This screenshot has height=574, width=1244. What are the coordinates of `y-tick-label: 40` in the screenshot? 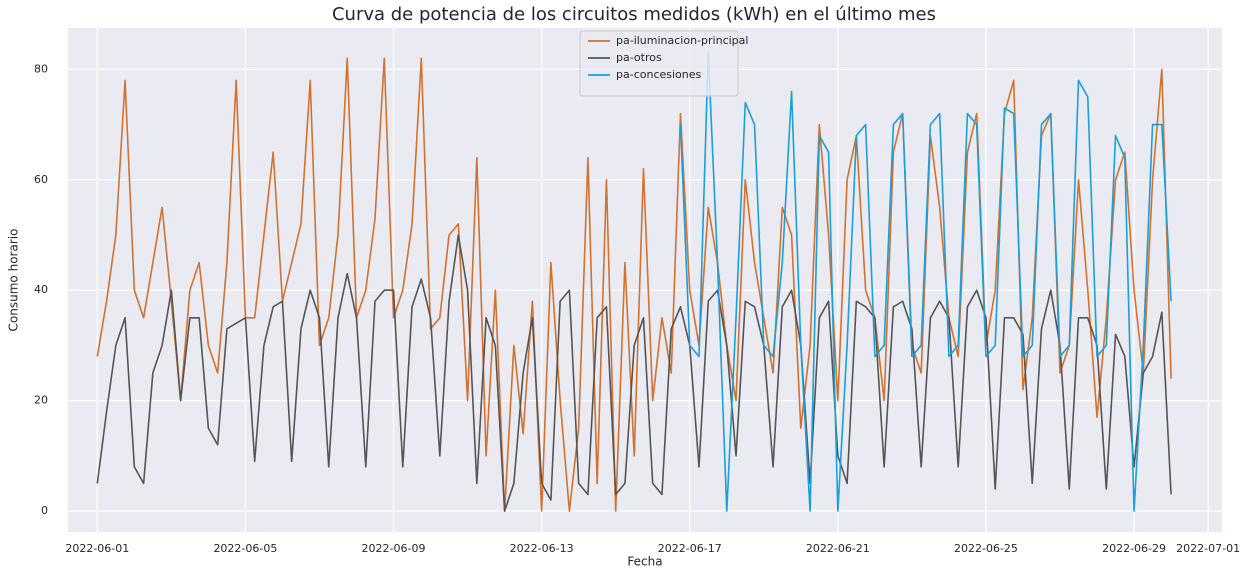 It's located at (41, 289).